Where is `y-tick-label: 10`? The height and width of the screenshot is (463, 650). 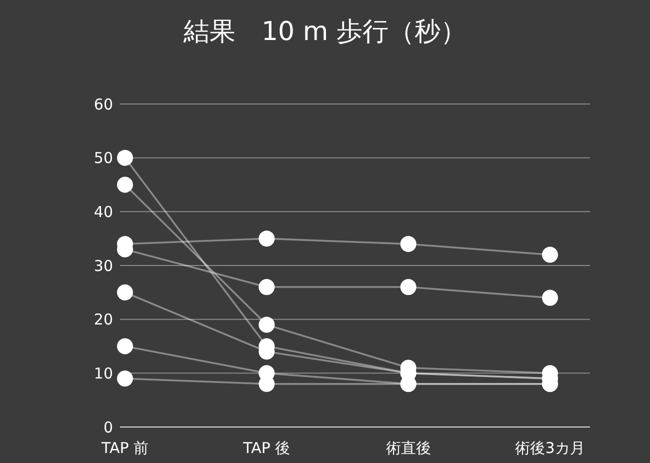 y-tick-label: 10 is located at coordinates (103, 373).